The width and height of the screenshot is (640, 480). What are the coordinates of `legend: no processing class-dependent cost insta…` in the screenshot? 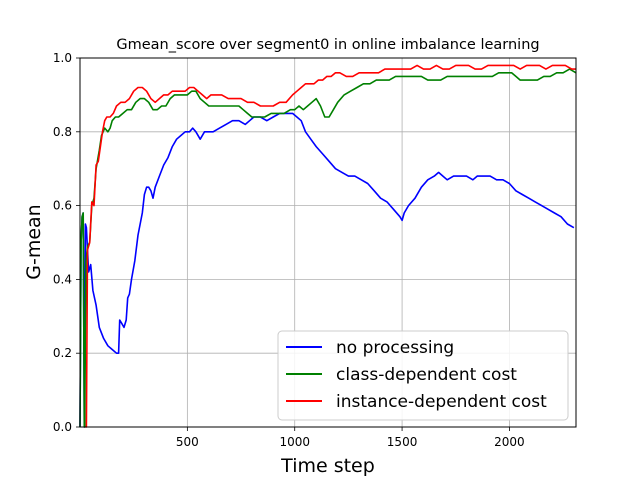 It's located at (423, 375).